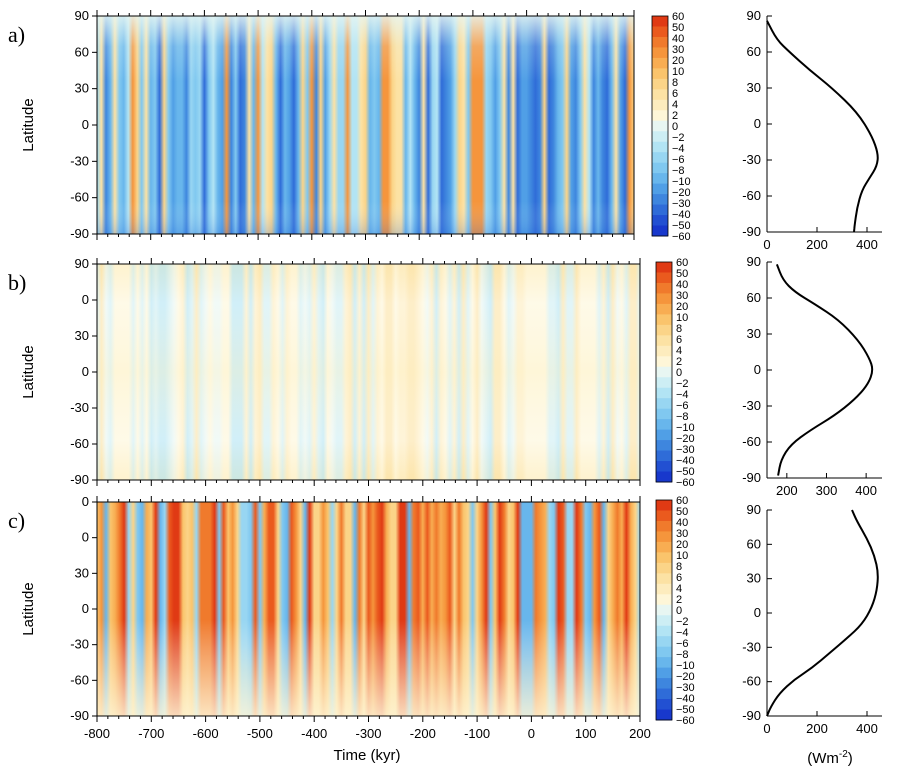 Image resolution: width=897 pixels, height=770 pixels. I want to click on colorbar-label: 60, so click(678, 17).